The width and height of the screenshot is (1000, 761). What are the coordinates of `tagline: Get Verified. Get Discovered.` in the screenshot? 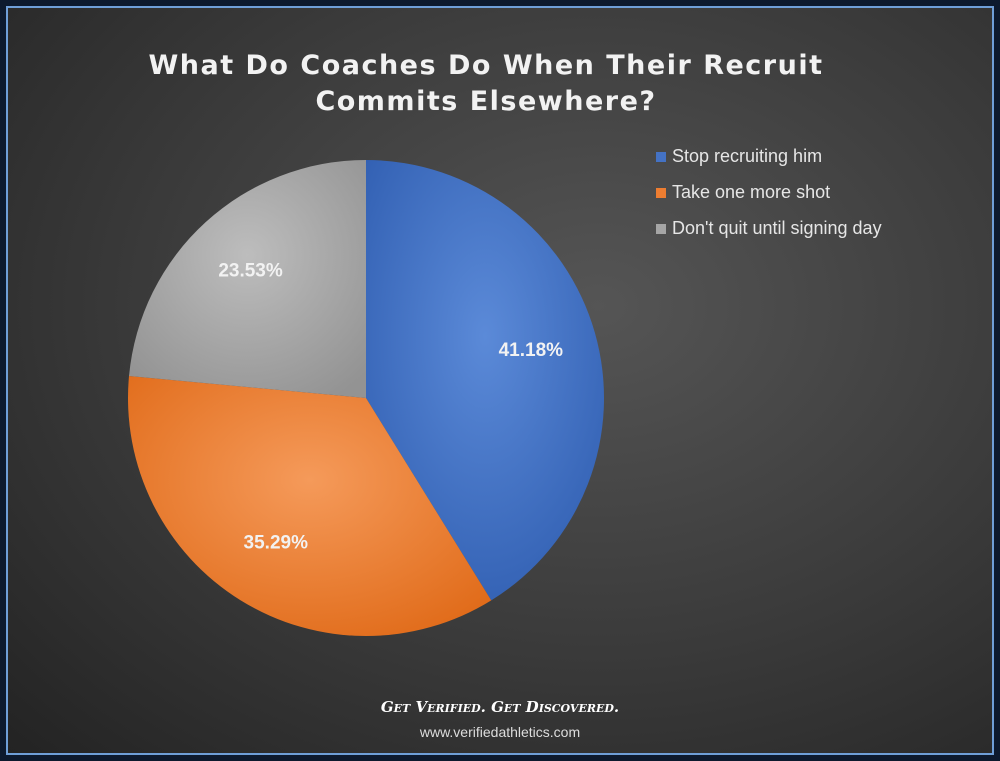 It's located at (500, 707).